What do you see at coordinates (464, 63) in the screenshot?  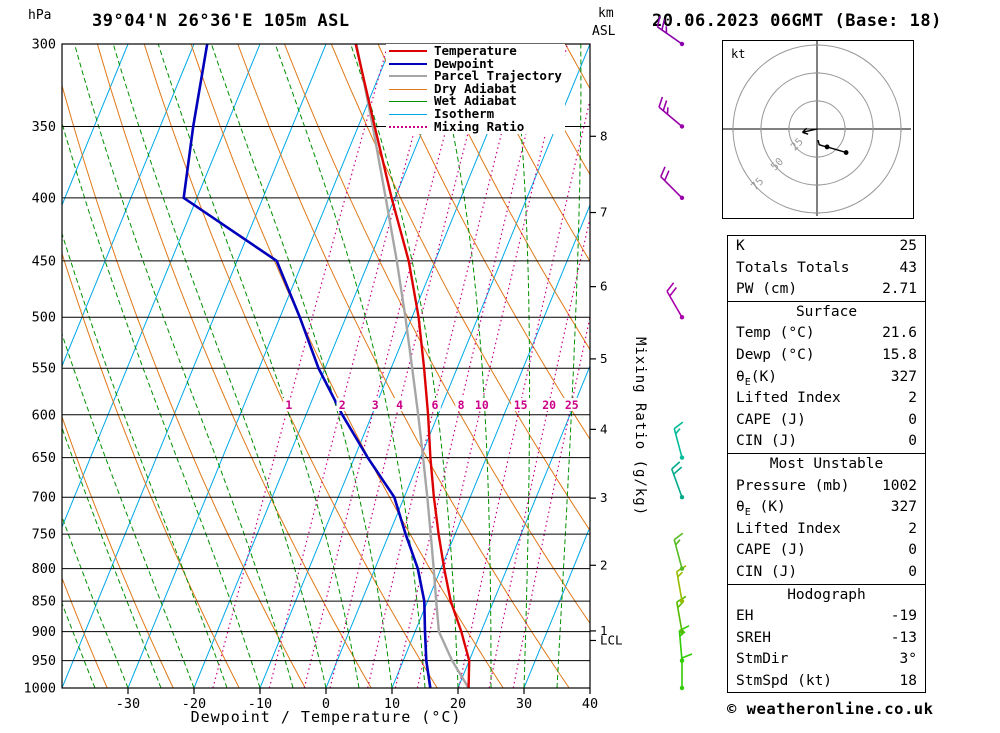 I see `legend-label: Dewpoint` at bounding box center [464, 63].